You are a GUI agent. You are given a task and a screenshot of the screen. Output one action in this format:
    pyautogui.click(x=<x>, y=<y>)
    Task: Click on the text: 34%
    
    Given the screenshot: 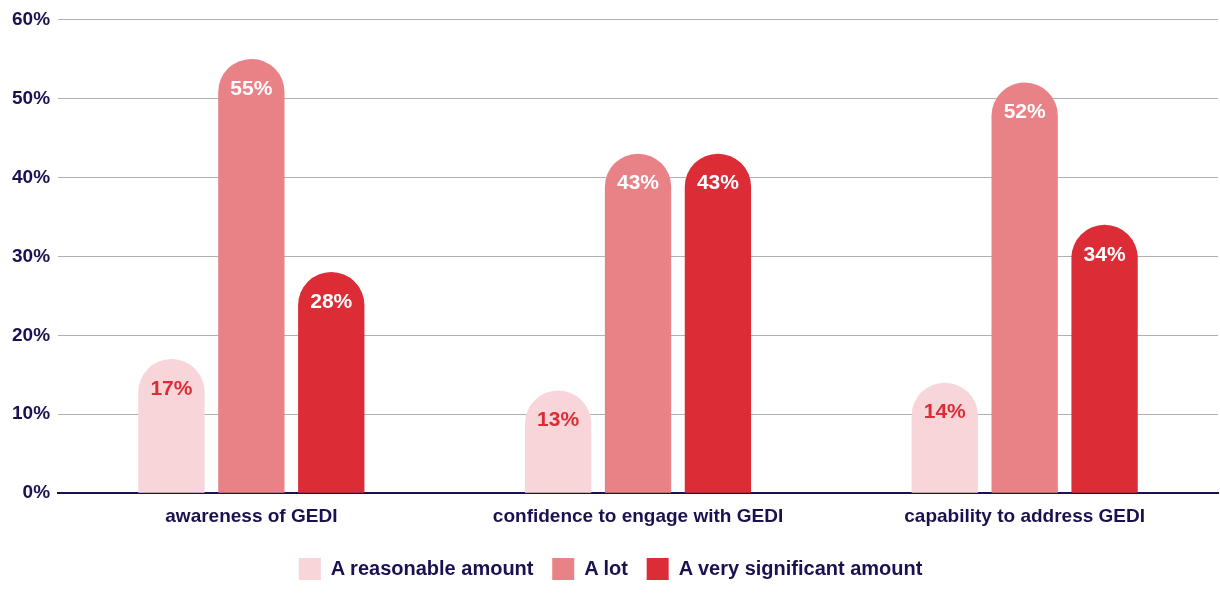 What is the action you would take?
    pyautogui.click(x=1104, y=253)
    